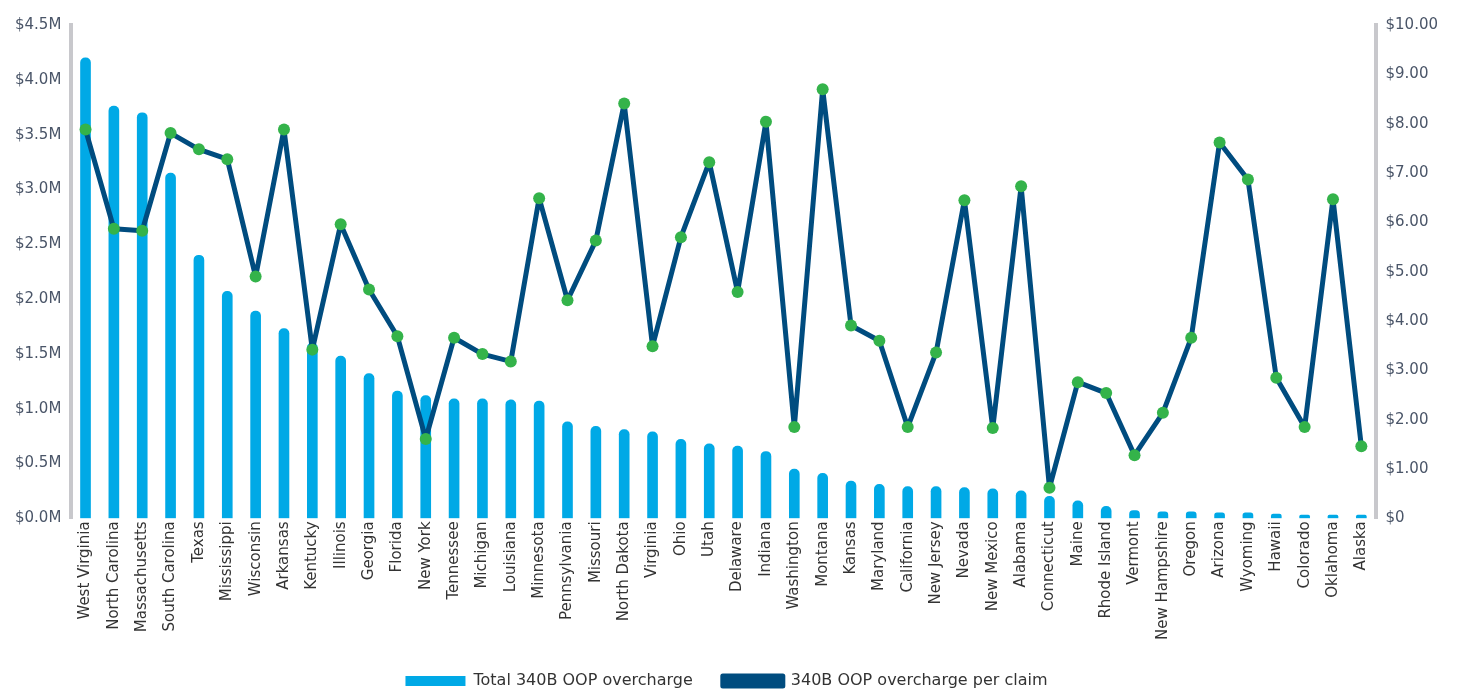 The height and width of the screenshot is (699, 1458). Describe the element at coordinates (169, 576) in the screenshot. I see `x-tick-label: South Carolina` at that location.